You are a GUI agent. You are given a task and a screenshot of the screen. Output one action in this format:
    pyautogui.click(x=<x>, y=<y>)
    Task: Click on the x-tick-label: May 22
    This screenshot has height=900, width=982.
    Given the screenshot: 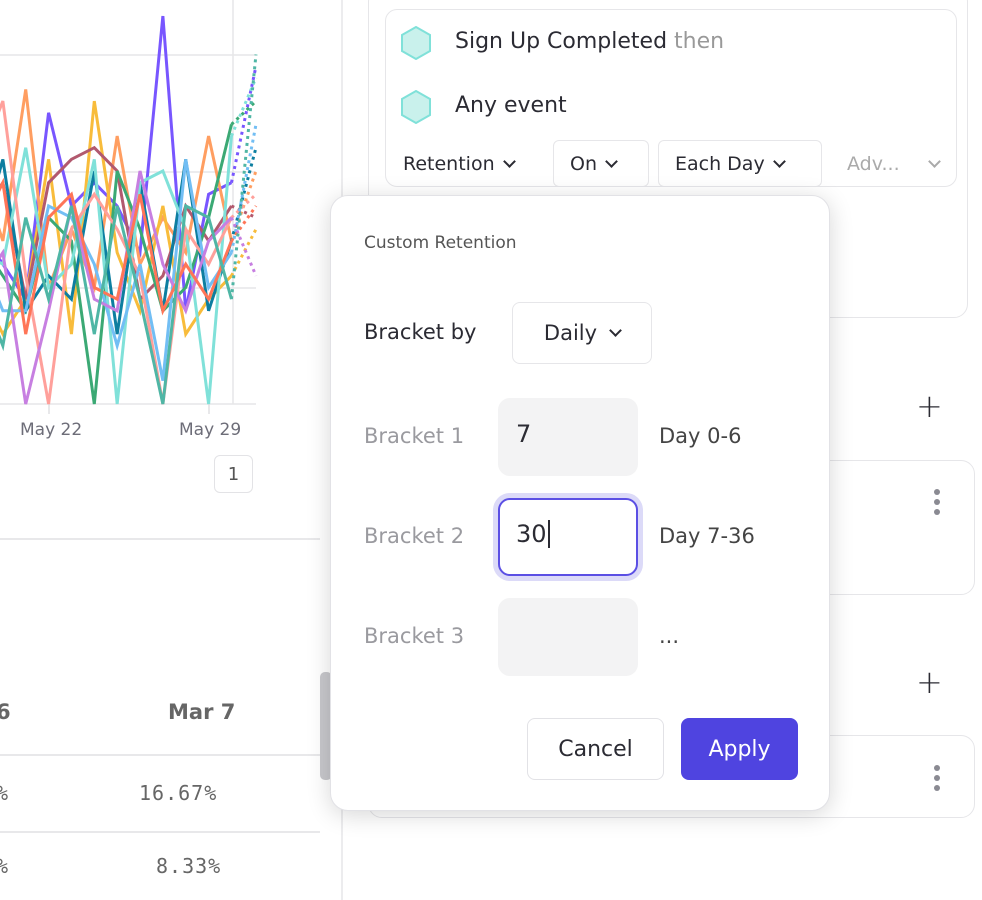 What is the action you would take?
    pyautogui.click(x=51, y=430)
    